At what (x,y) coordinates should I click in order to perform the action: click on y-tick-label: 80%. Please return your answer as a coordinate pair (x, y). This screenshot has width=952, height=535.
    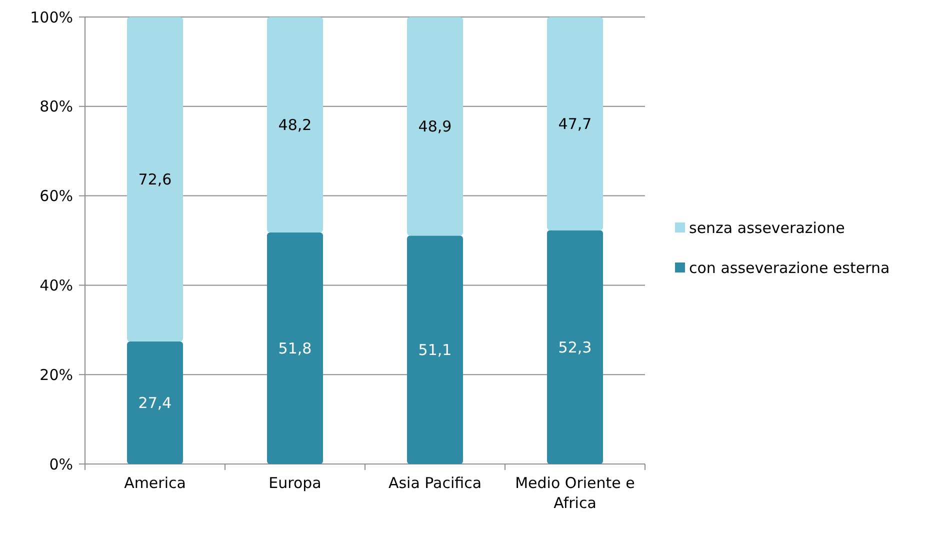
    Looking at the image, I should click on (56, 107).